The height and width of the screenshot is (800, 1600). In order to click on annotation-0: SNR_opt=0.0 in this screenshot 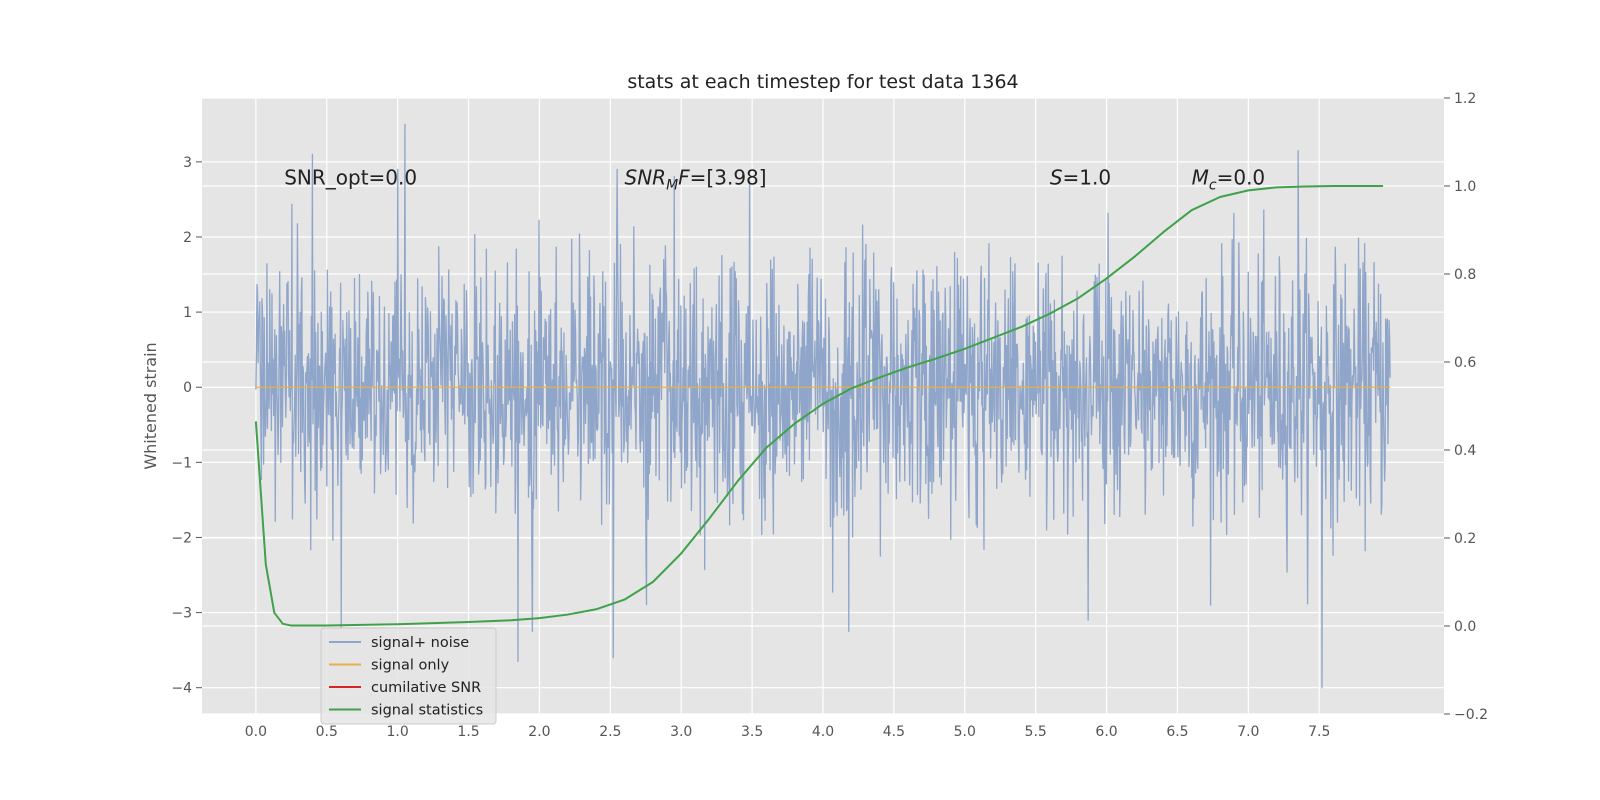, I will do `click(350, 177)`.